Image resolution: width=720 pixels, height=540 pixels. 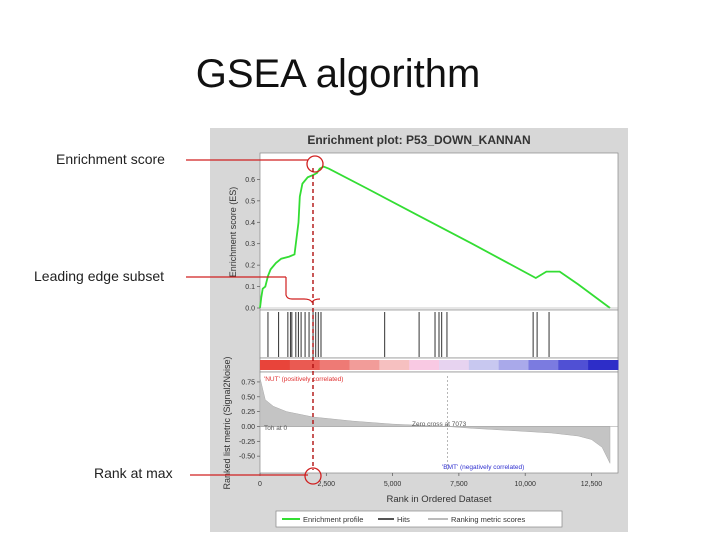 What do you see at coordinates (250, 287) in the screenshot?
I see `es-tick-label: 0.1` at bounding box center [250, 287].